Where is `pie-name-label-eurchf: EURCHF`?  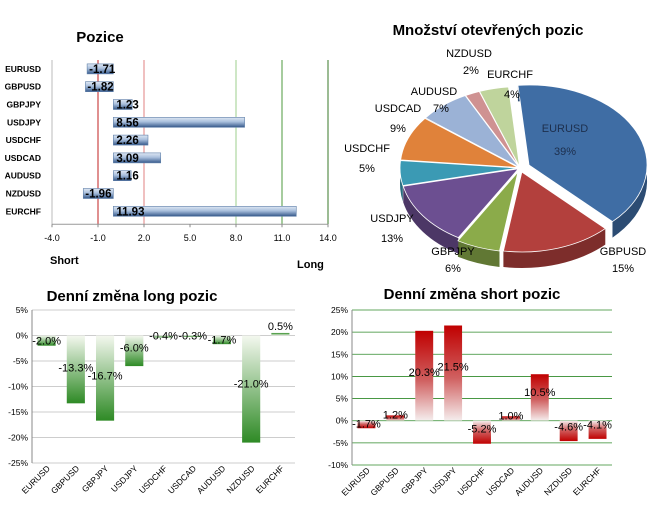 pie-name-label-eurchf: EURCHF is located at coordinates (510, 75).